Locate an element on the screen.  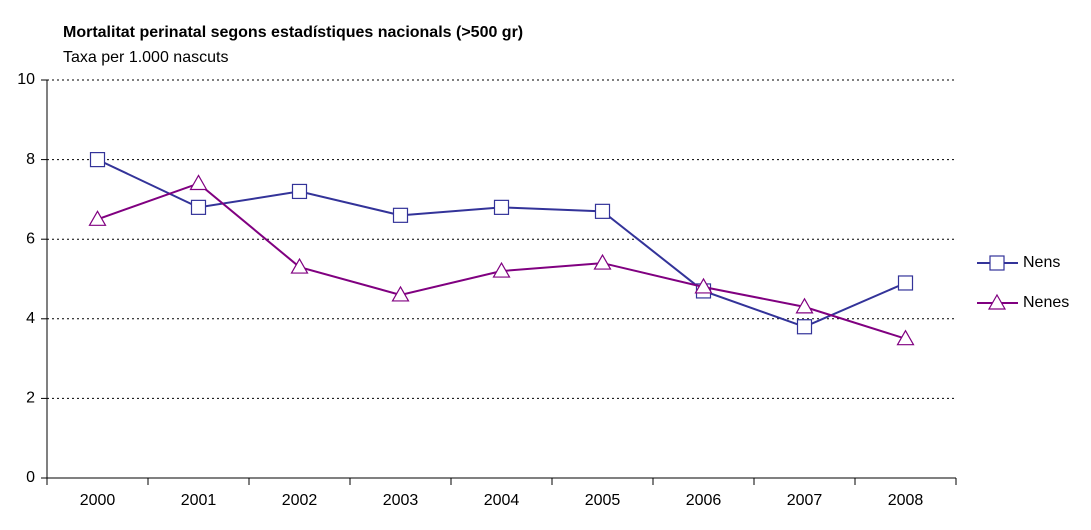
x-tick-label: 2008 is located at coordinates (906, 500).